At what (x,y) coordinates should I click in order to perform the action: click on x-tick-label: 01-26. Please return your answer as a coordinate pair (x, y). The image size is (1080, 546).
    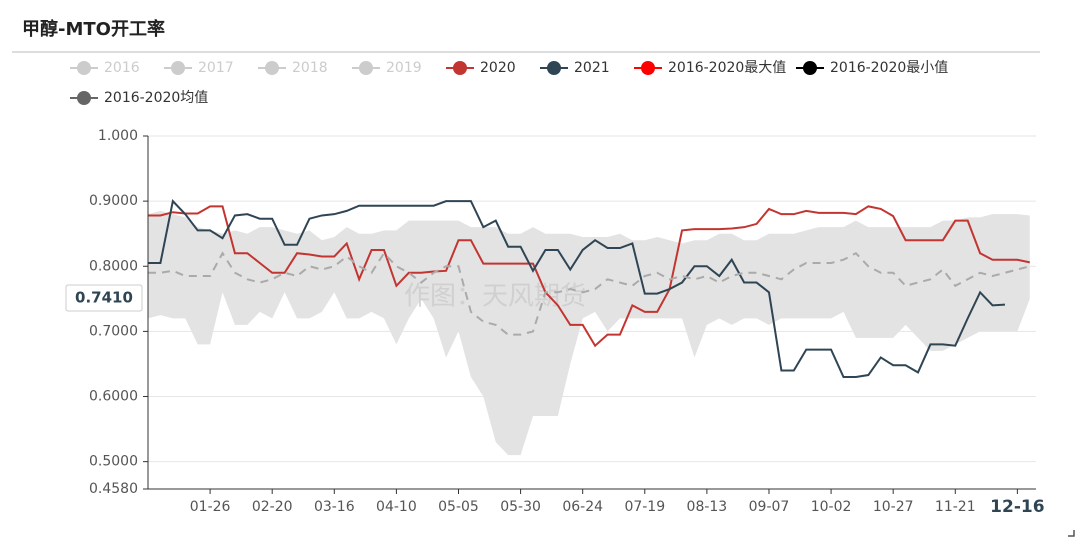
    Looking at the image, I should click on (210, 507).